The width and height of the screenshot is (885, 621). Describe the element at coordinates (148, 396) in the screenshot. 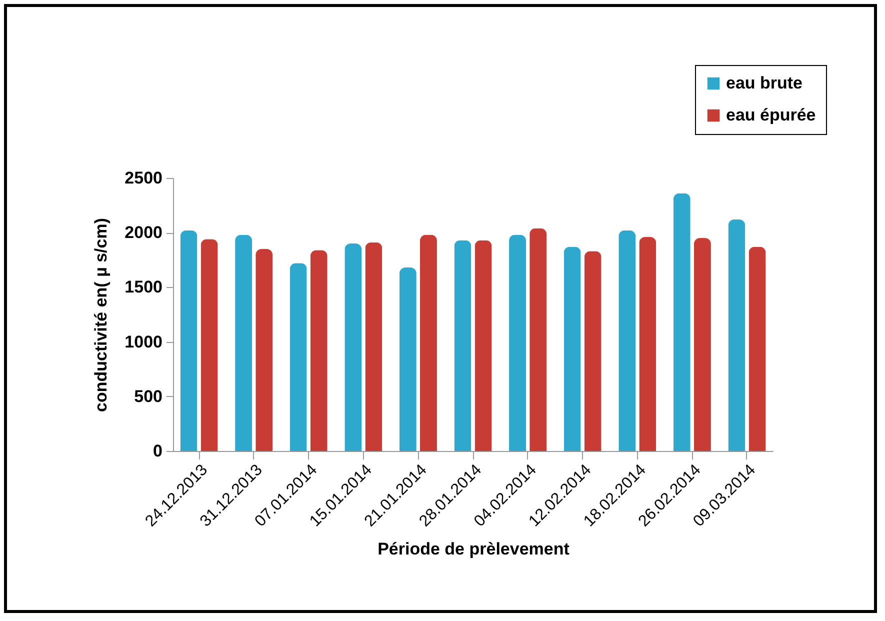

I see `y-tick-label: 500` at that location.